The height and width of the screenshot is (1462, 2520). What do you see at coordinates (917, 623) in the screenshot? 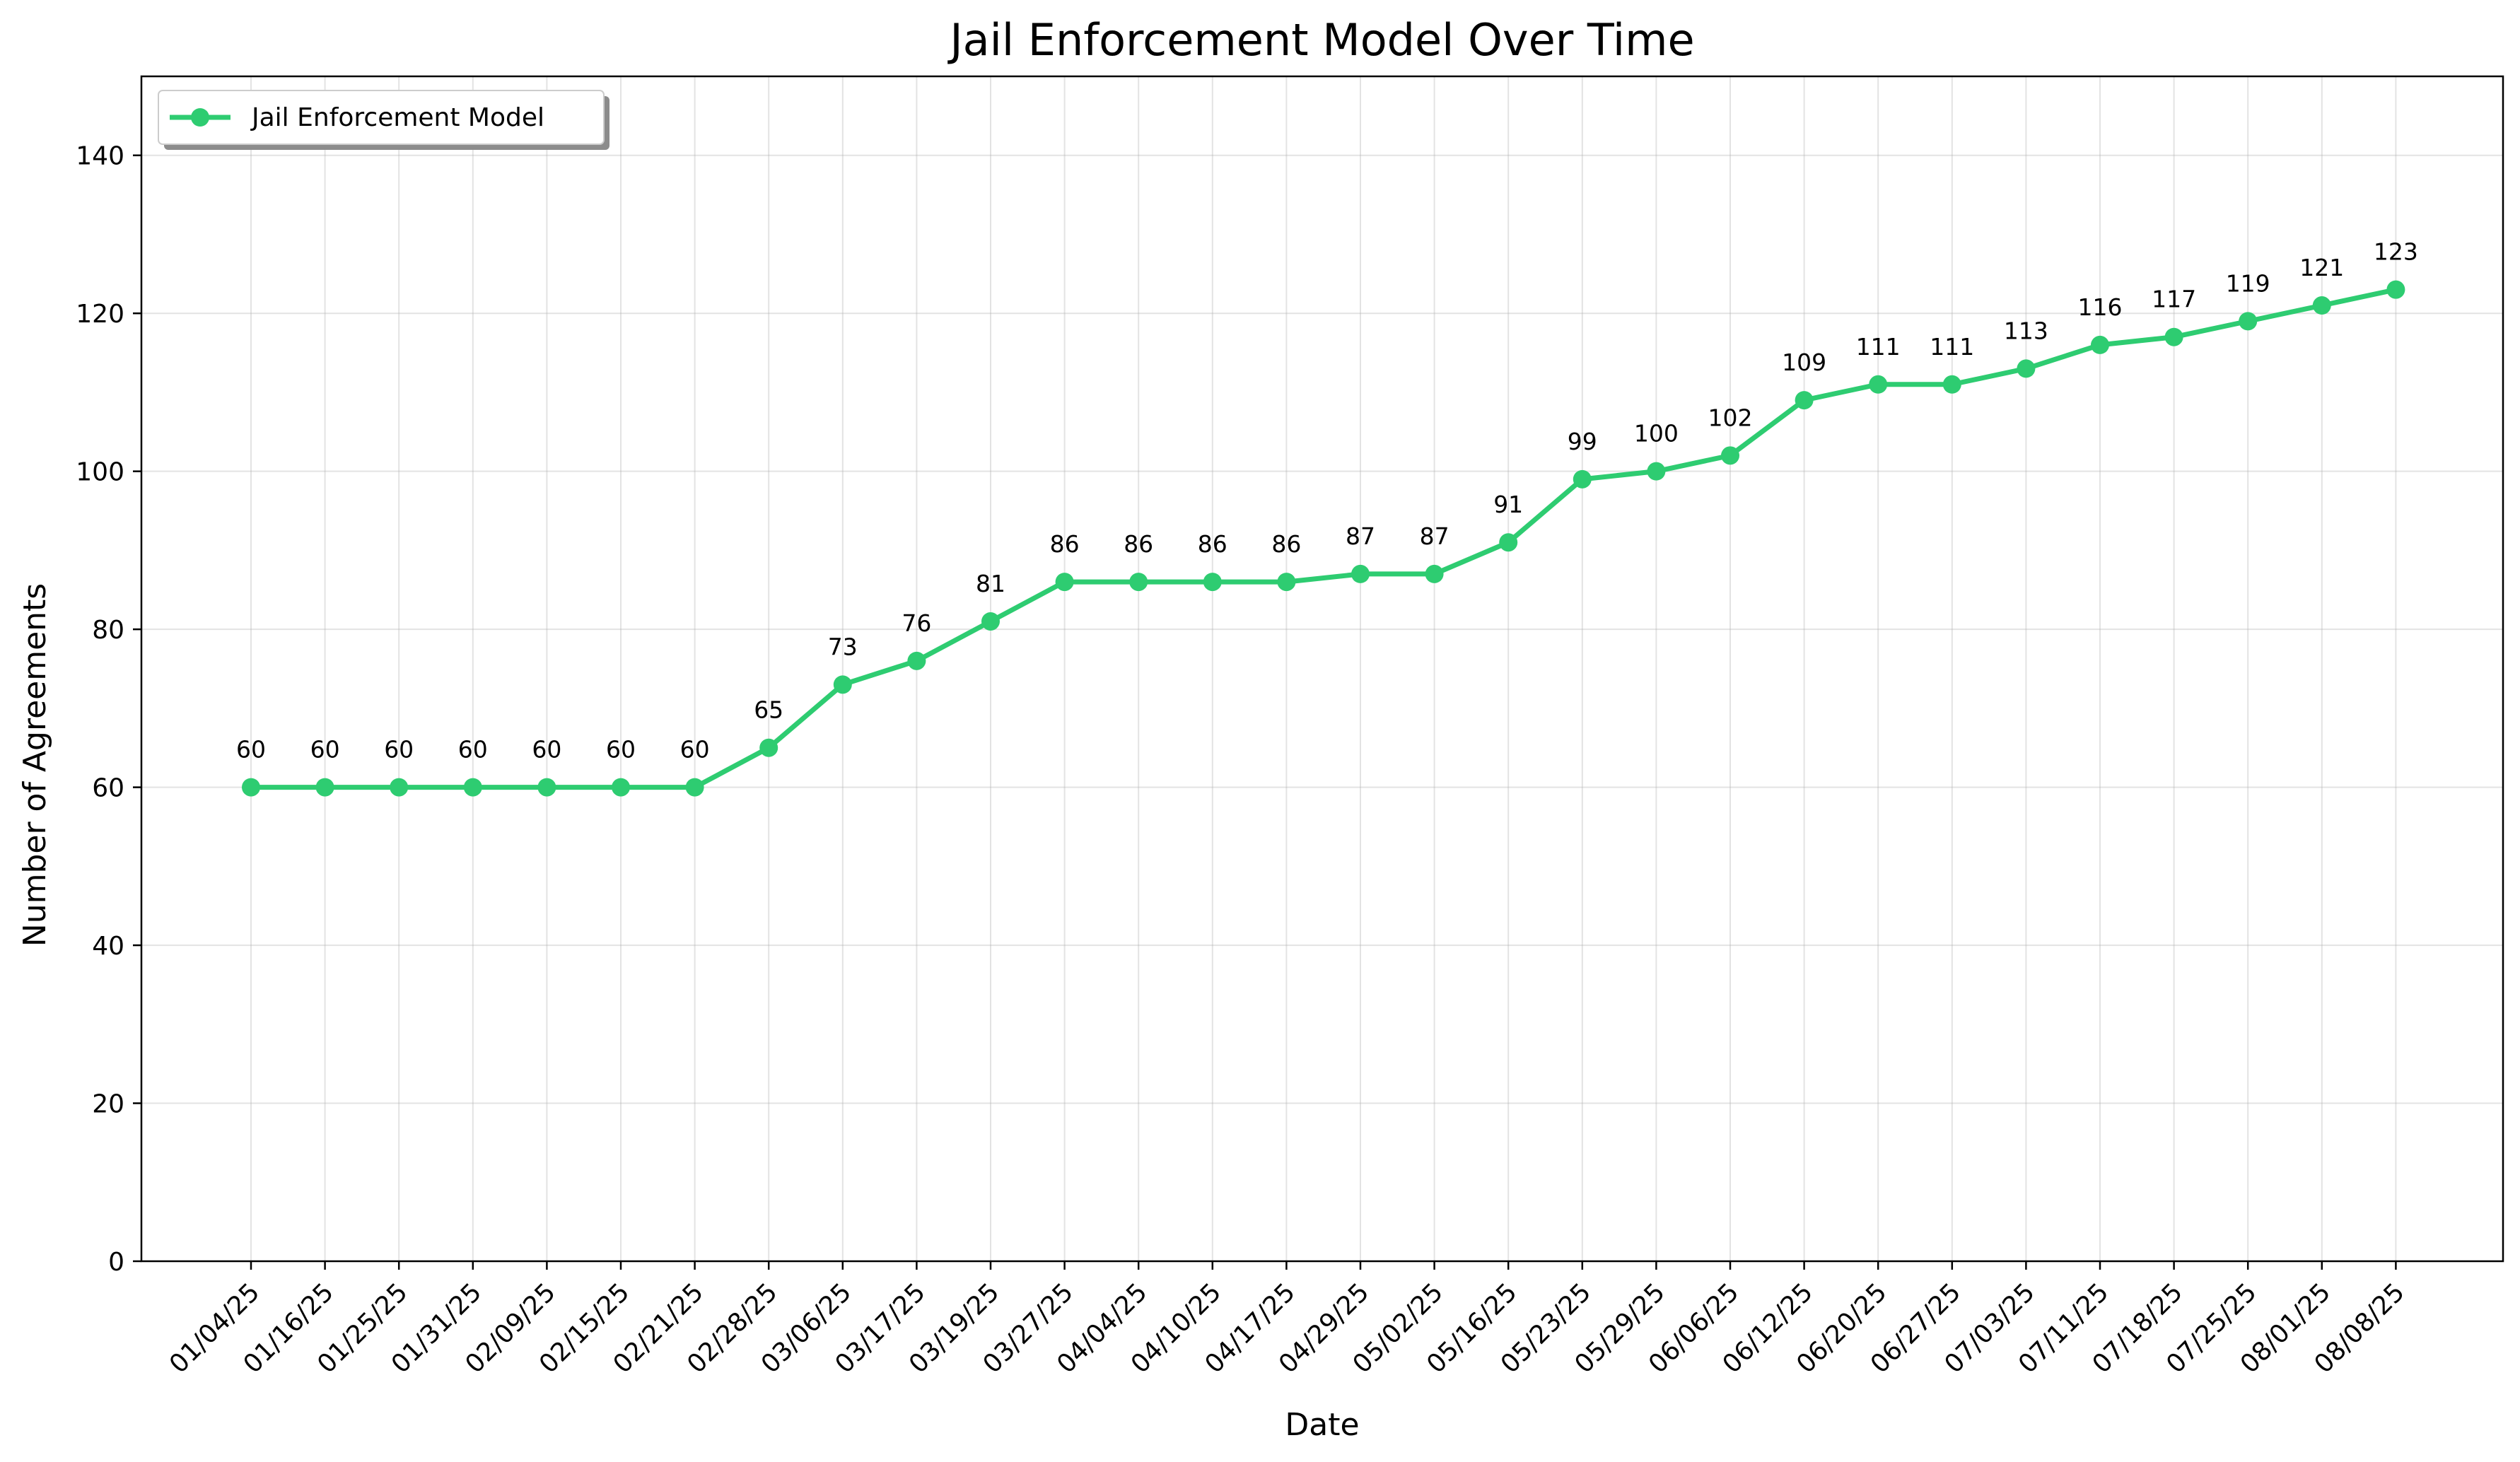
I see `data-label: 76` at bounding box center [917, 623].